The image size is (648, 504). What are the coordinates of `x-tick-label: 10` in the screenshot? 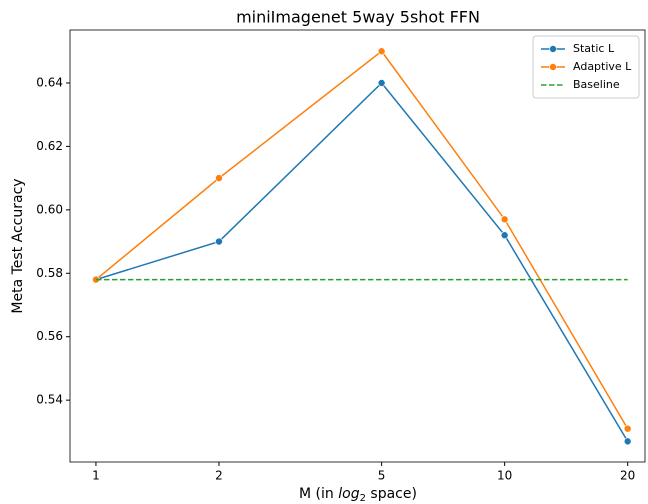 It's located at (504, 476).